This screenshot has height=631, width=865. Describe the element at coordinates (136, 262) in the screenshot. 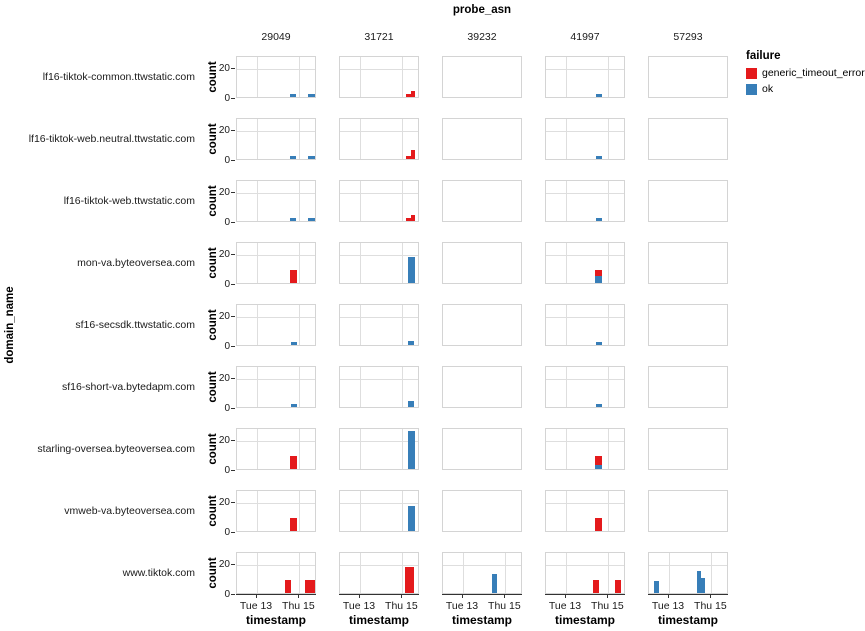

I see `row-label: mon-va.byteoversea.com` at that location.